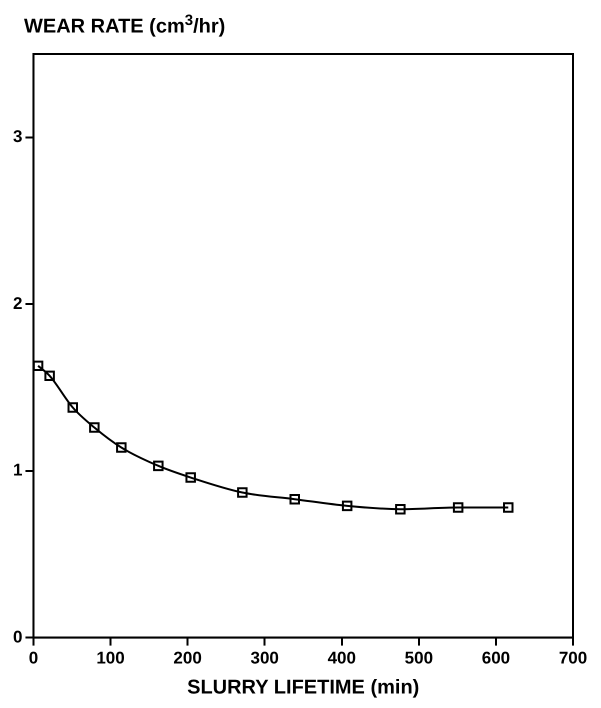 This screenshot has height=708, width=601. Describe the element at coordinates (125, 25) in the screenshot. I see `y-axis-title: WEAR RATE (cm$^{3}$/hr)` at that location.